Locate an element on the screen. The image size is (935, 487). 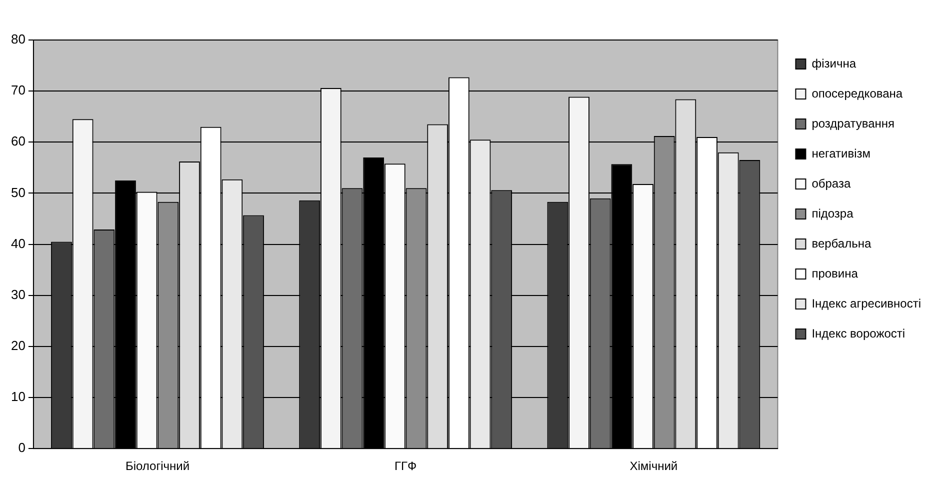
y-tick-label: 10 is located at coordinates (18, 396).